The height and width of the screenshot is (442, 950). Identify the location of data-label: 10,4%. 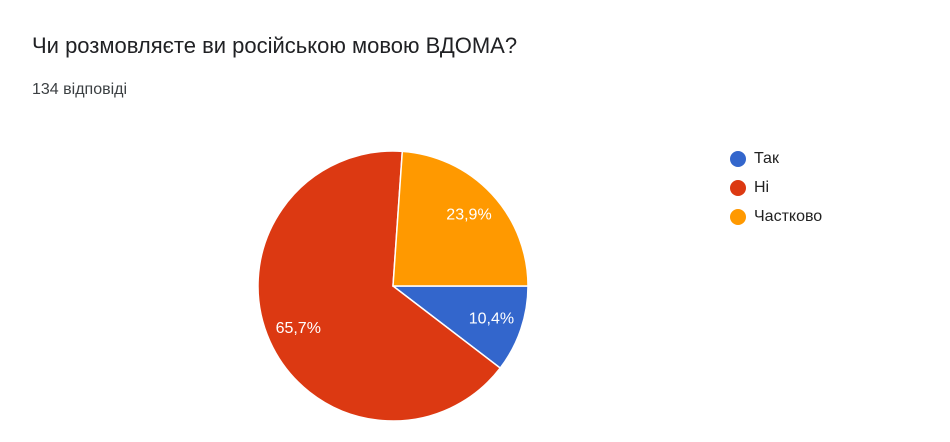
(491, 319).